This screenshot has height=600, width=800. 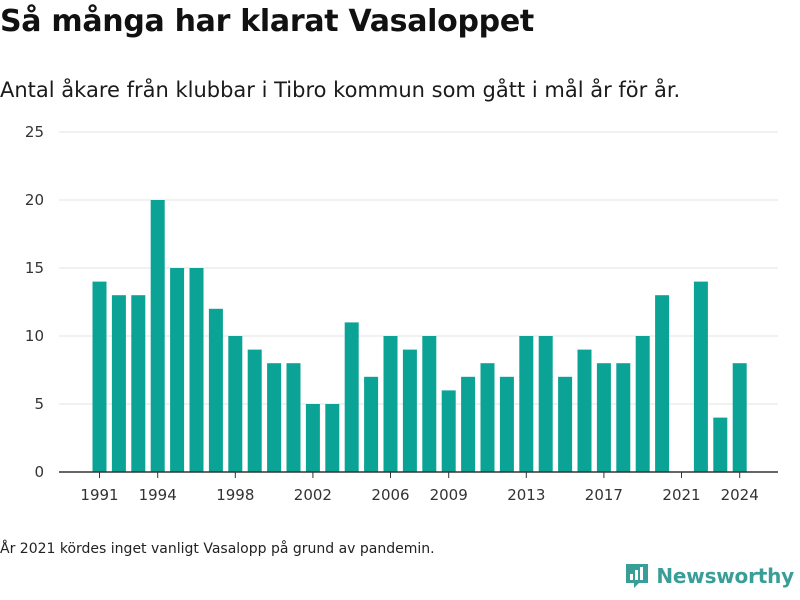 What do you see at coordinates (506, 424) in the screenshot?
I see `bar-2012` at bounding box center [506, 424].